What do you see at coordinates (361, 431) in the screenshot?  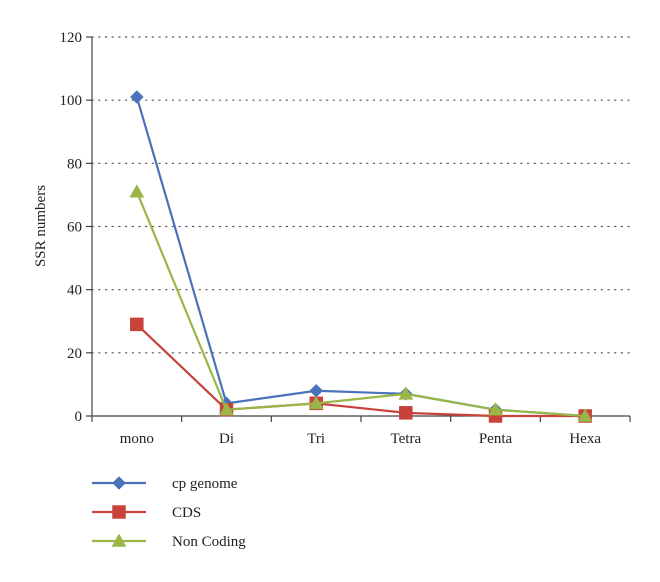 I see `x-tick-labels: mono Di Tri Tetra Penta Hexa` at bounding box center [361, 431].